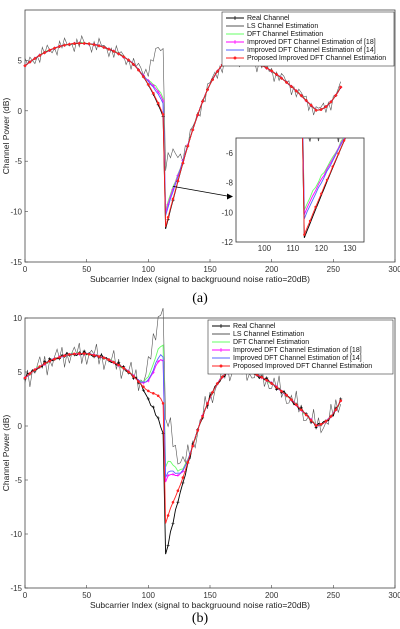  What do you see at coordinates (230, 153) in the screenshot?
I see `inset-y-tick-label: -6` at bounding box center [230, 153].